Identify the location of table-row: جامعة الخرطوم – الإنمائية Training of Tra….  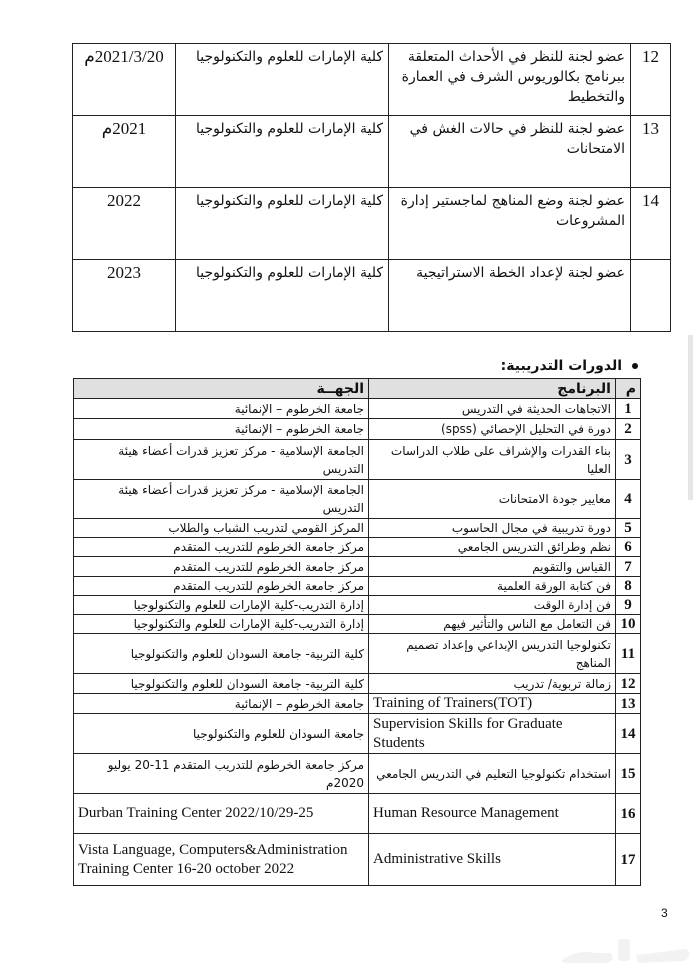
(357, 703).